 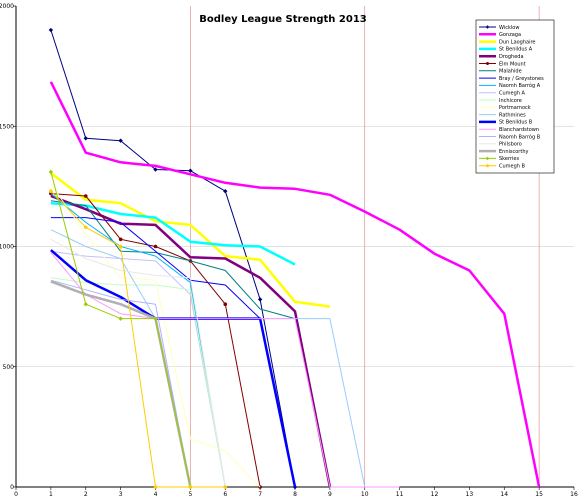 What do you see at coordinates (16, 494) in the screenshot?
I see `x-tick-label: 0` at bounding box center [16, 494].